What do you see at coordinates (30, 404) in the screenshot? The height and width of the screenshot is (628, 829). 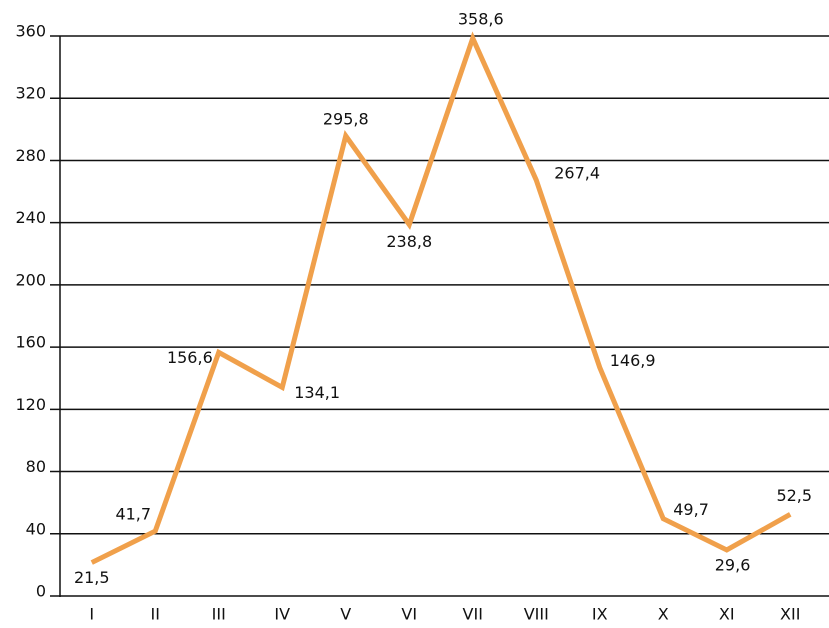 I see `y-tick-label: 120` at bounding box center [30, 404].